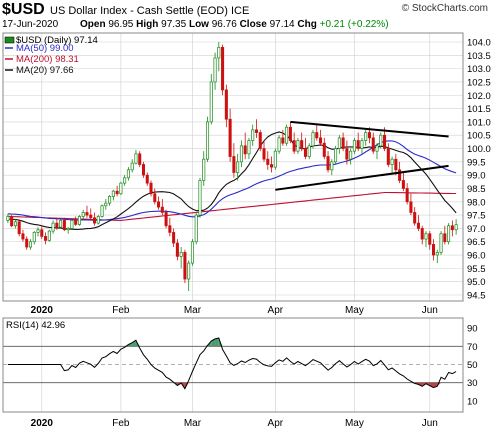 Image resolution: width=494 pixels, height=430 pixels. What do you see at coordinates (479, 69) in the screenshot?
I see `price-tick-label: 103.0` at bounding box center [479, 69].